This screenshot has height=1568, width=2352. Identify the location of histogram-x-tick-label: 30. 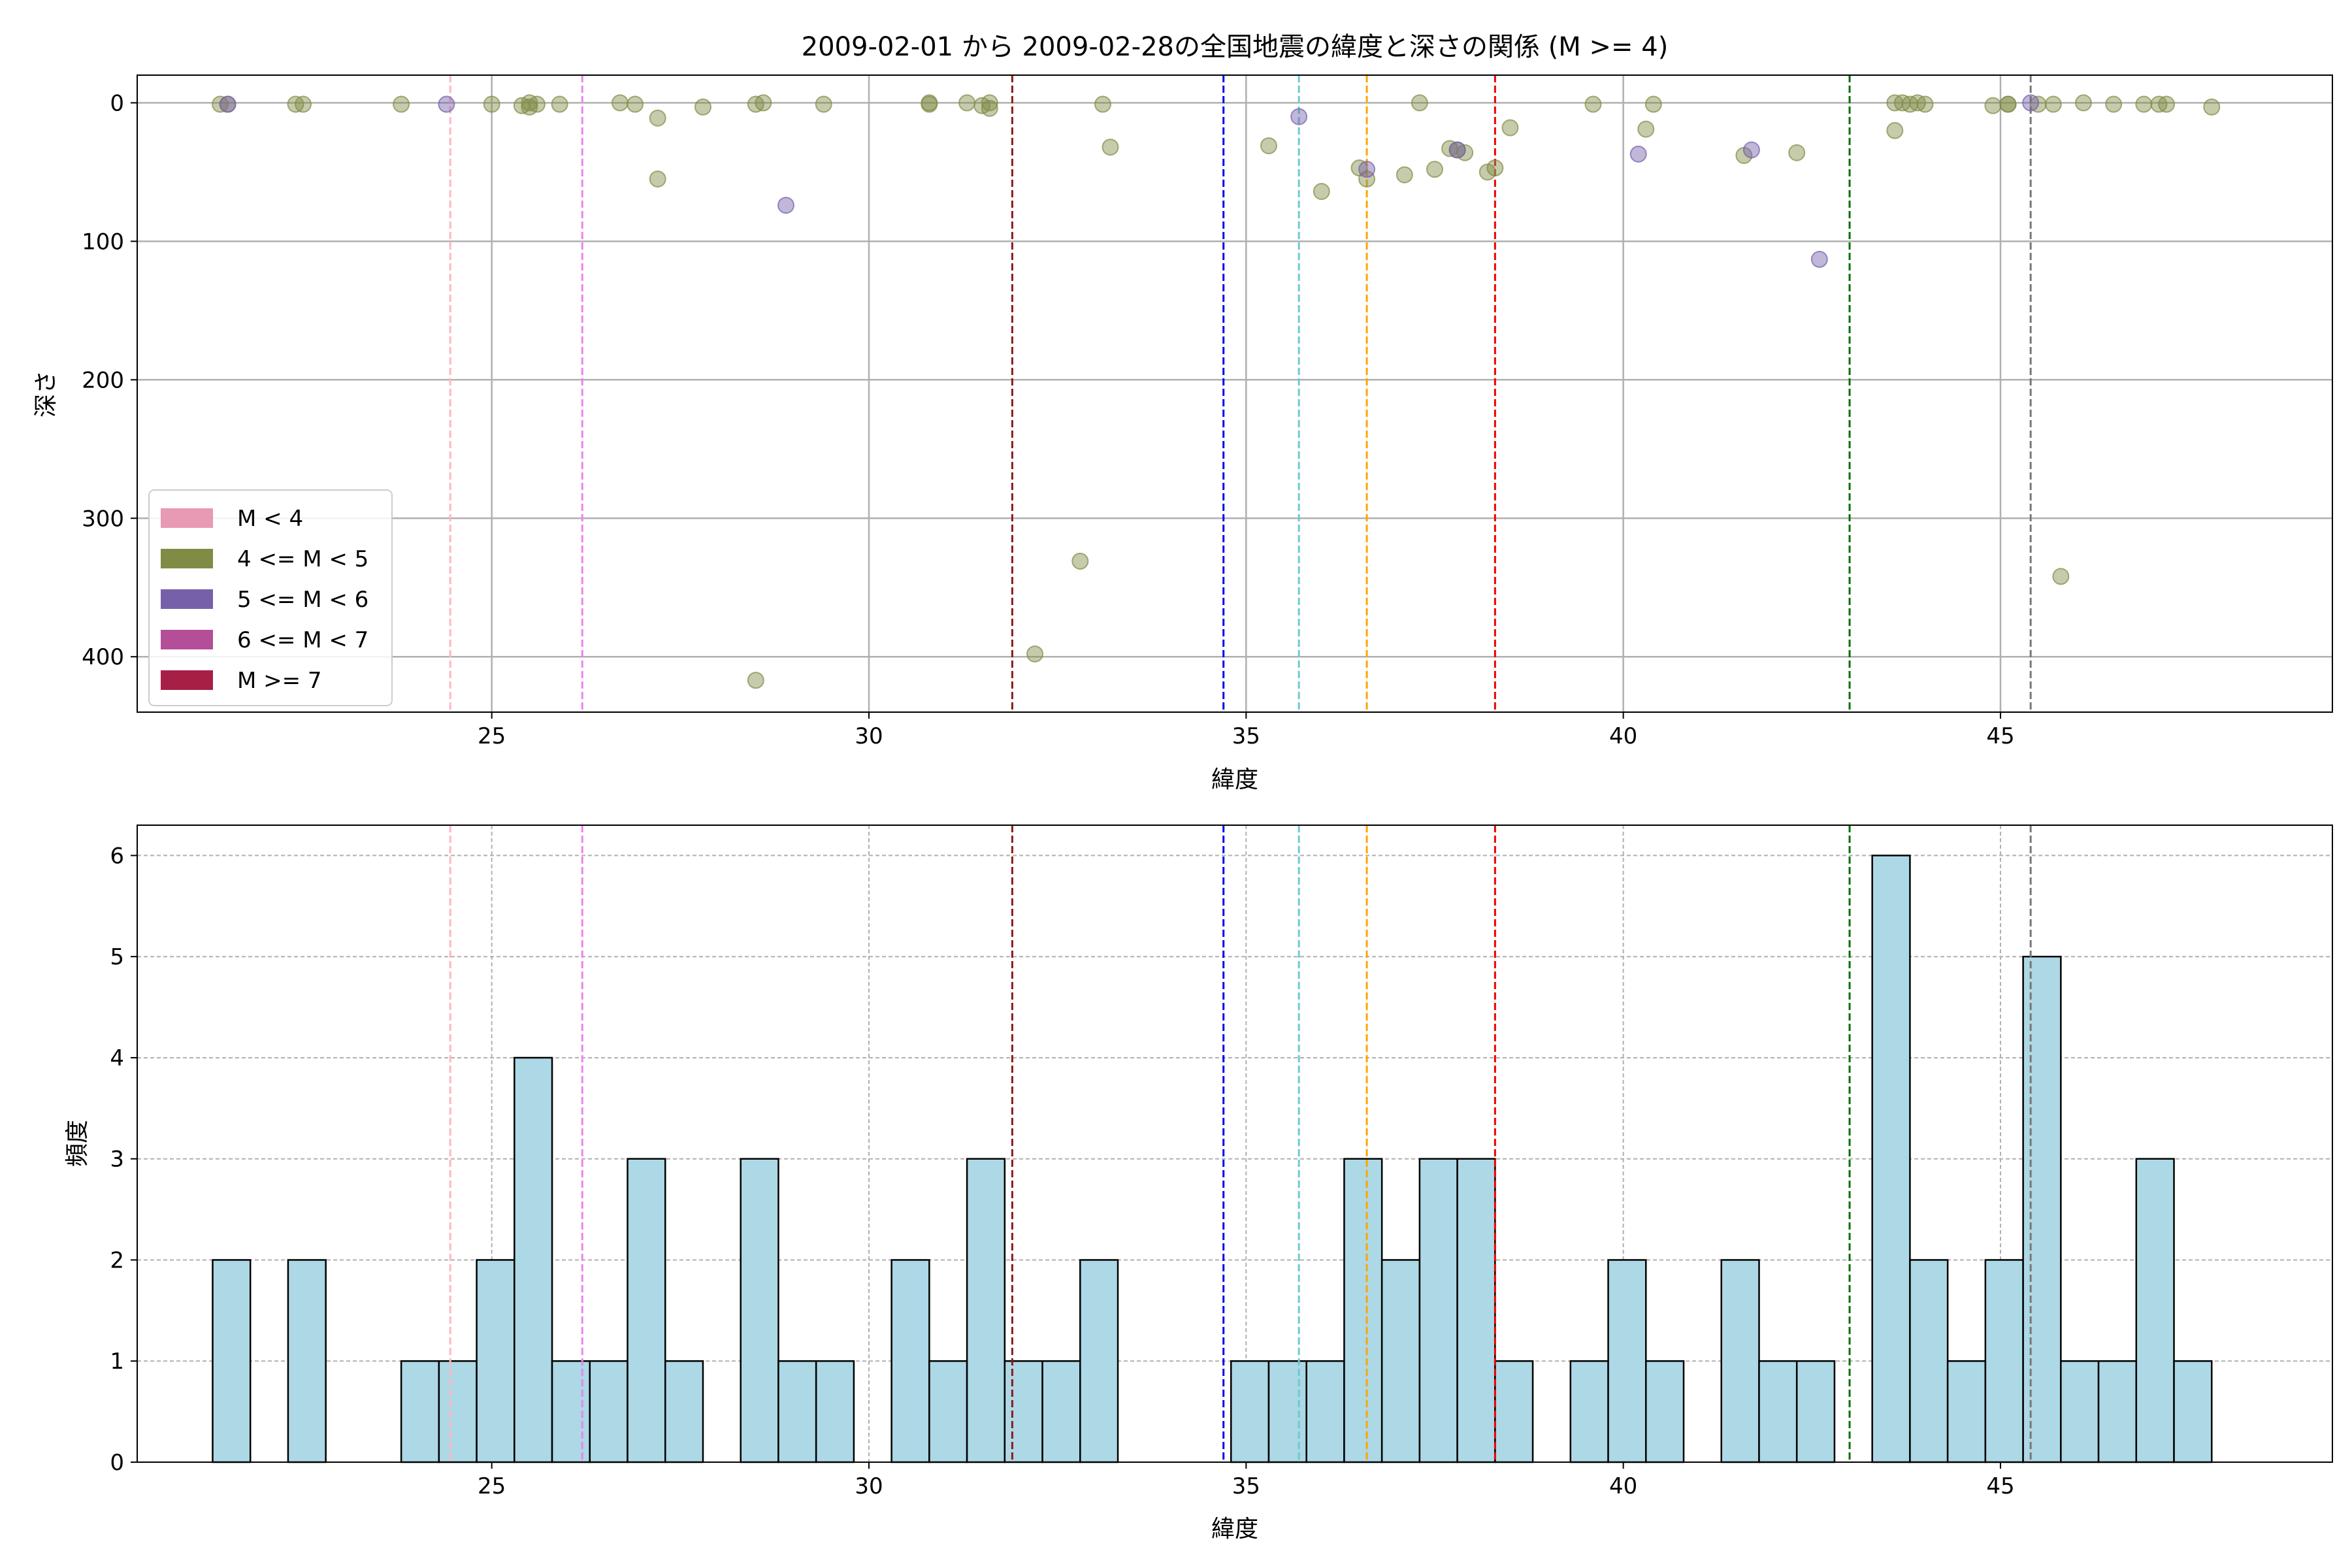
(869, 1486).